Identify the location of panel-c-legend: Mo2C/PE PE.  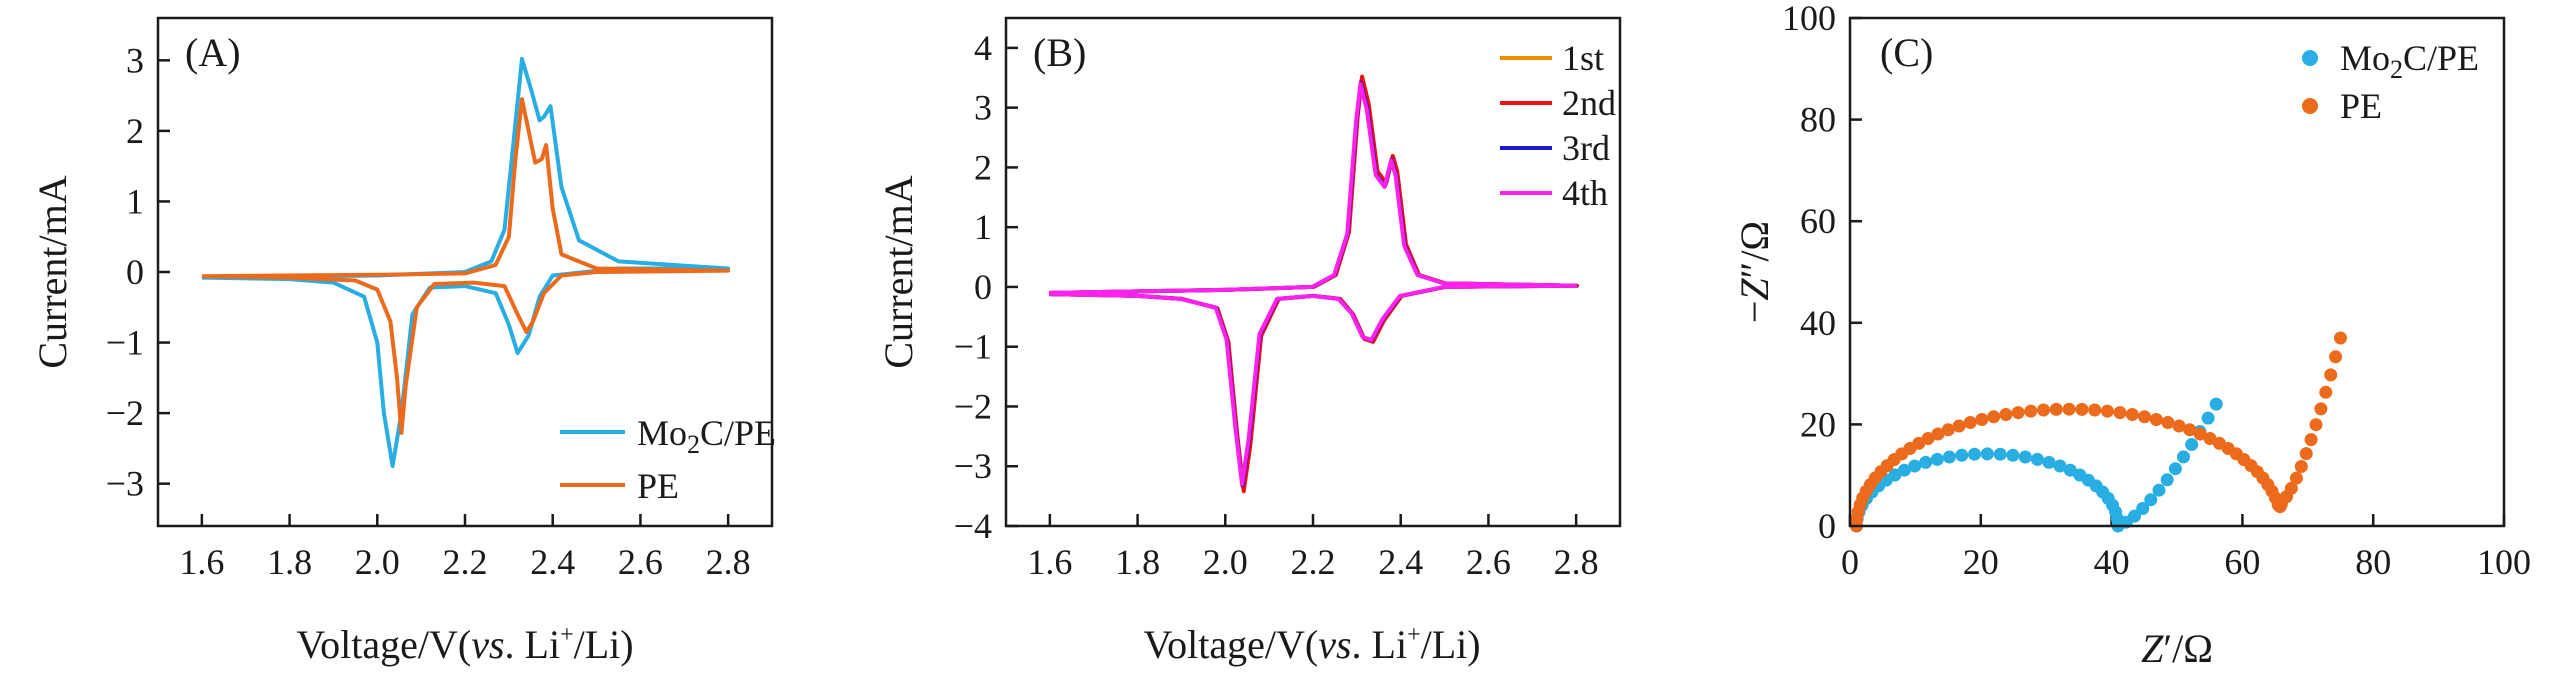
(2390, 82).